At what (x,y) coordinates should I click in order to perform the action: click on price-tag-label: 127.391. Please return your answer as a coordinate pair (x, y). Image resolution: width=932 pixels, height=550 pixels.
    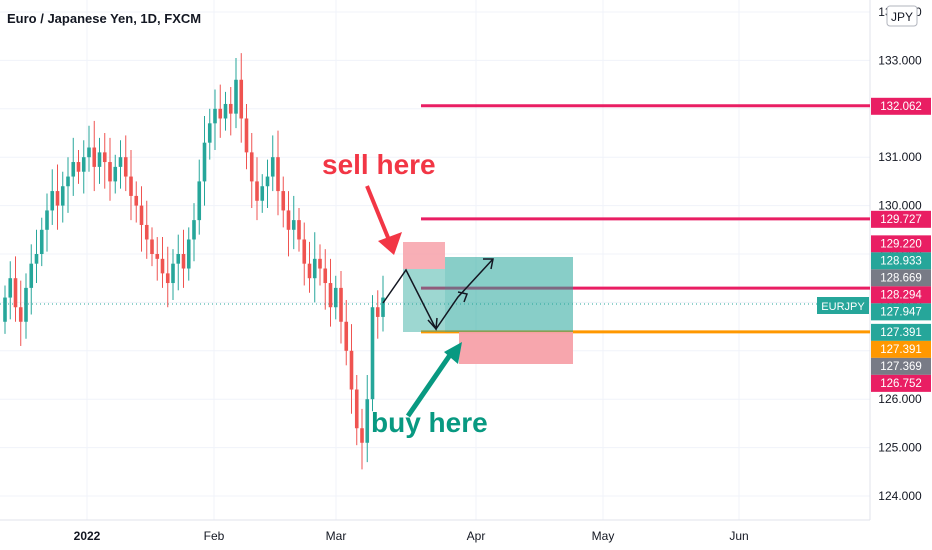
    Looking at the image, I should click on (901, 333).